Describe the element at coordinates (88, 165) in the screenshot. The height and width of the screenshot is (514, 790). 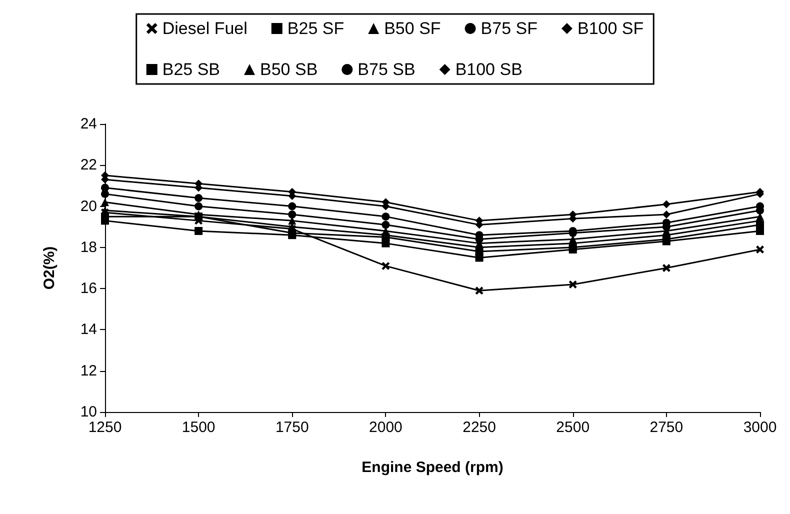
I see `y-tick-label: 22` at that location.